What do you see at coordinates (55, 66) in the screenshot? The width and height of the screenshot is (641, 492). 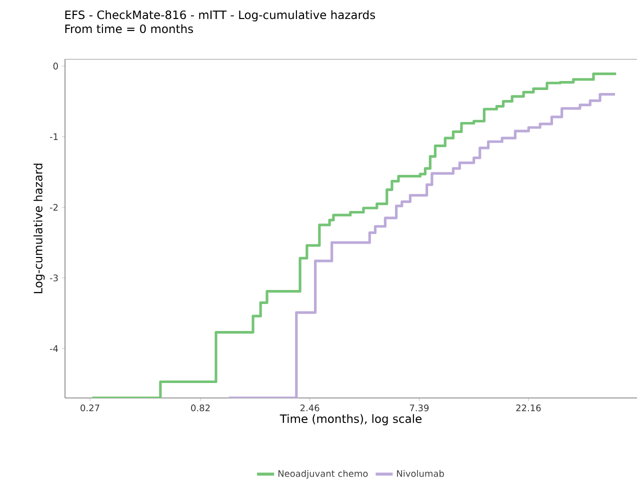 I see `y-tick-label: 0` at bounding box center [55, 66].